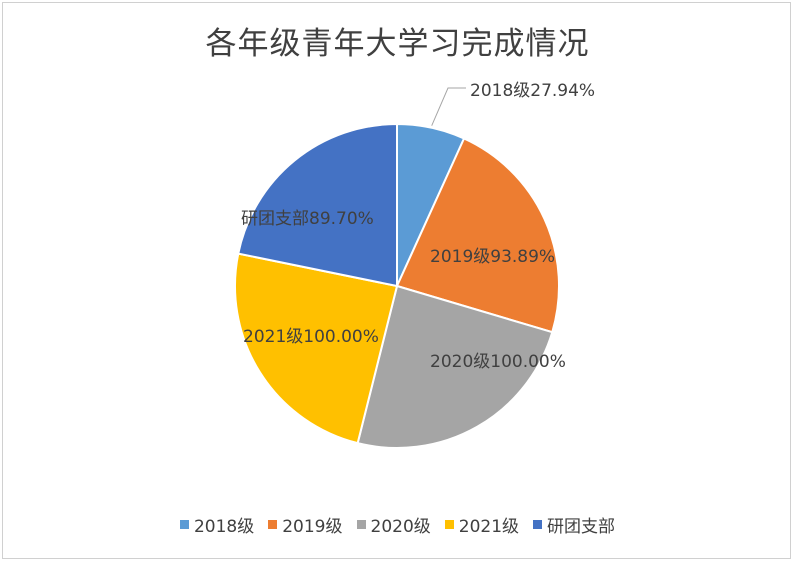 The image size is (795, 563). I want to click on legend-item-1: 2019级, so click(305, 524).